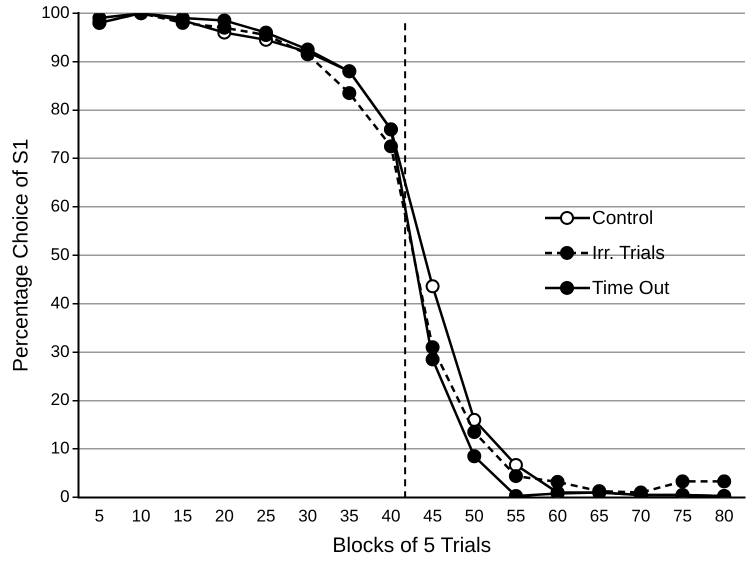  Describe the element at coordinates (60, 254) in the screenshot. I see `y-tick-label: 50` at that location.